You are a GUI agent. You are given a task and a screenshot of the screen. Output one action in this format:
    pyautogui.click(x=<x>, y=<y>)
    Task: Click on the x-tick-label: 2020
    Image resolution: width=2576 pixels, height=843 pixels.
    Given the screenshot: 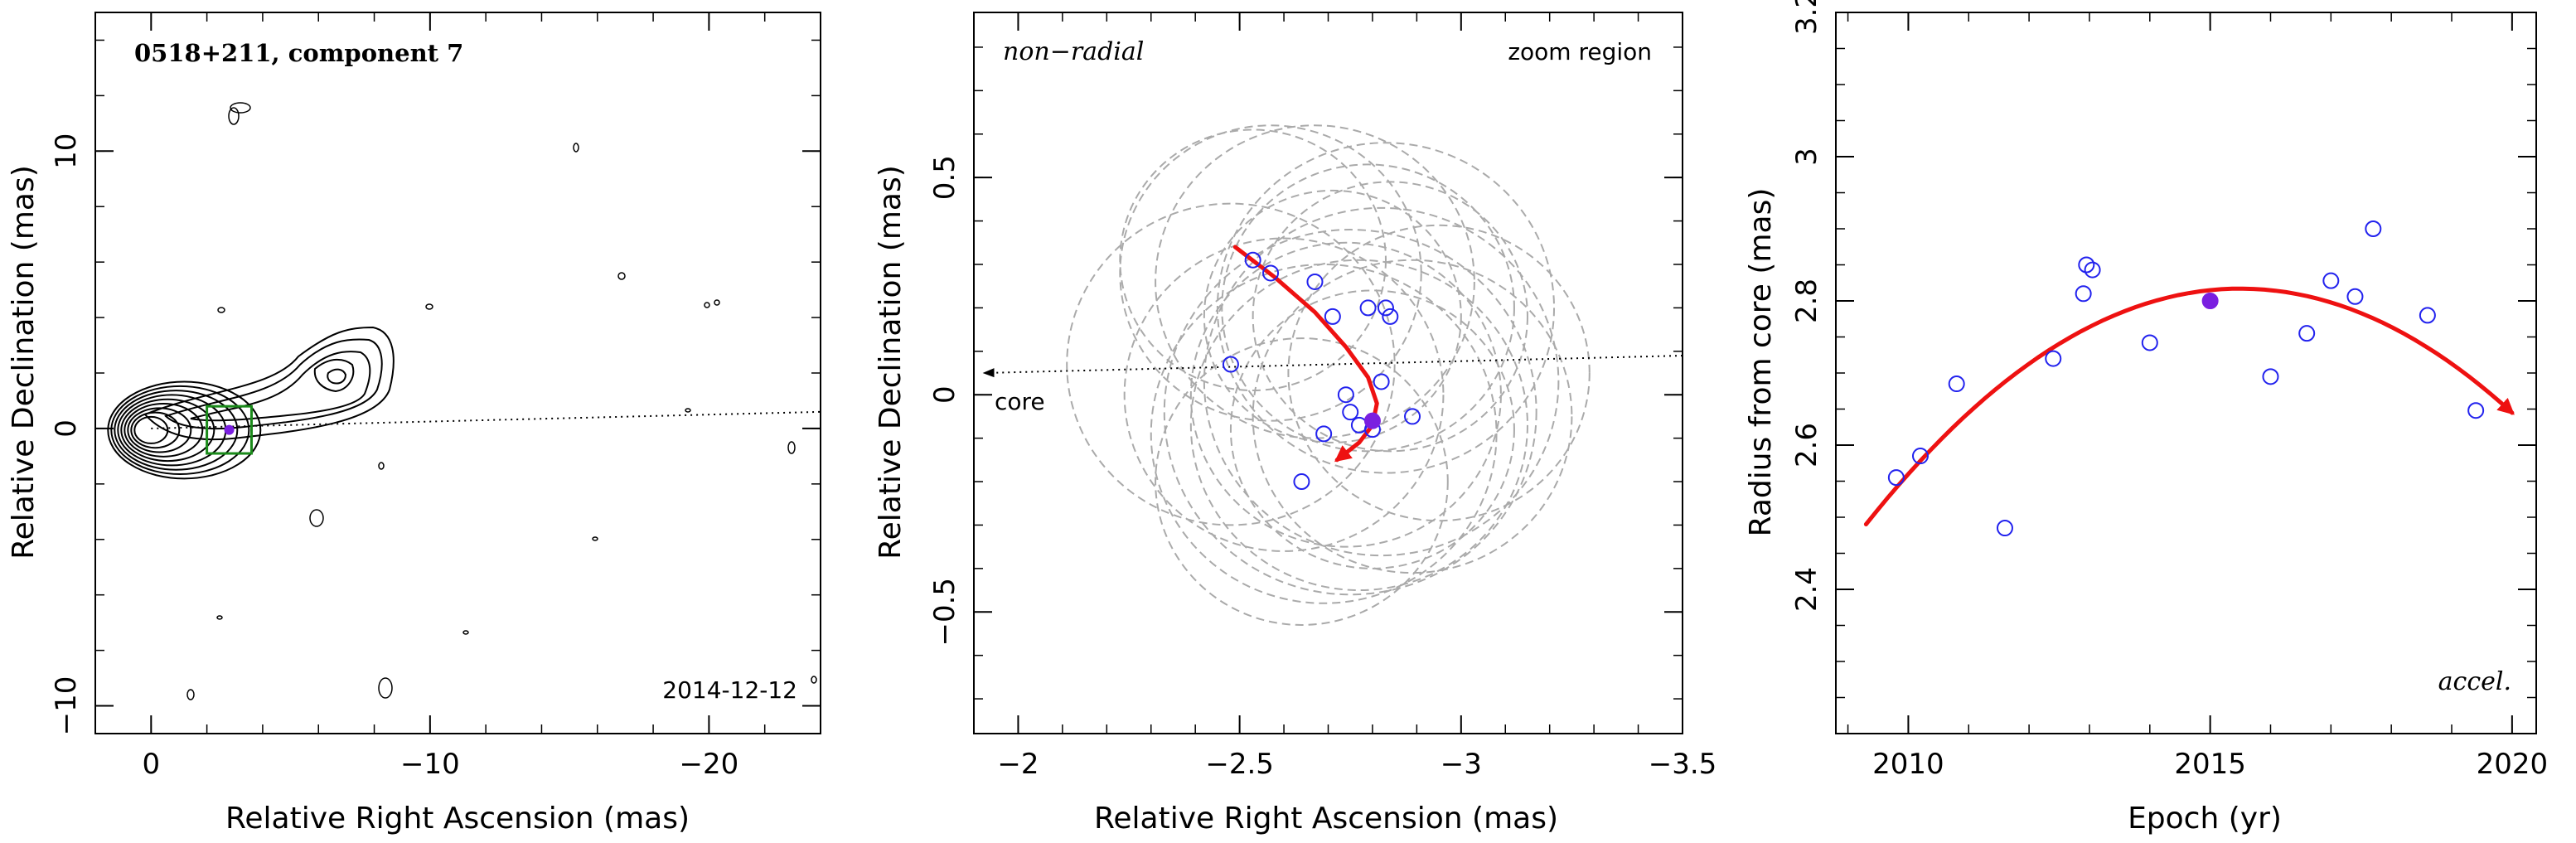 What is the action you would take?
    pyautogui.click(x=2513, y=764)
    